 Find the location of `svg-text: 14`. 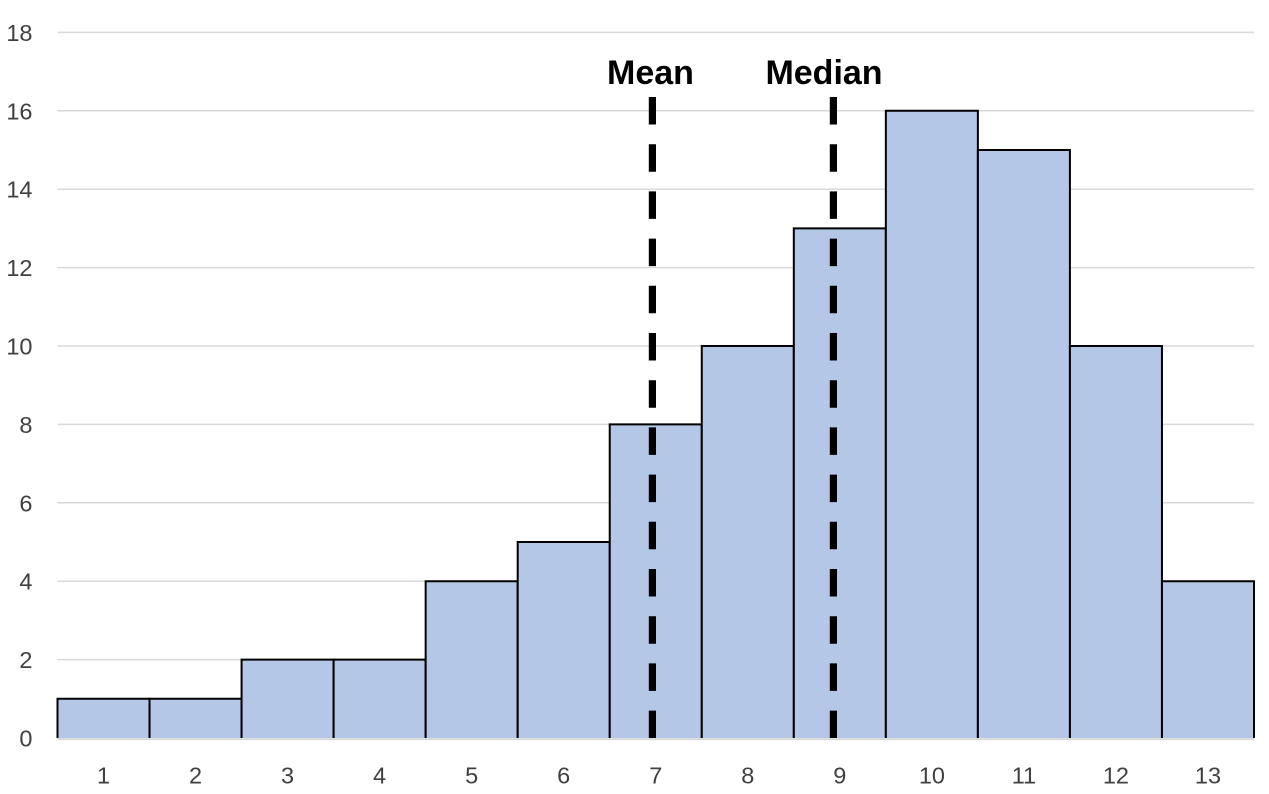

svg-text: 14 is located at coordinates (19, 190).